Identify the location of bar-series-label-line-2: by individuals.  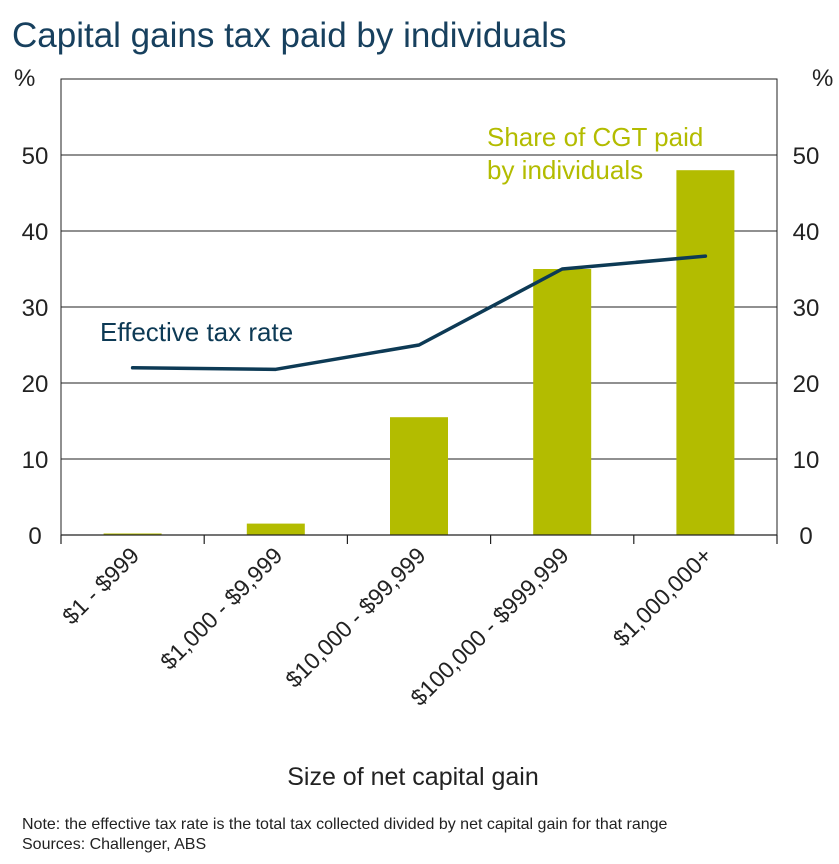
(565, 170).